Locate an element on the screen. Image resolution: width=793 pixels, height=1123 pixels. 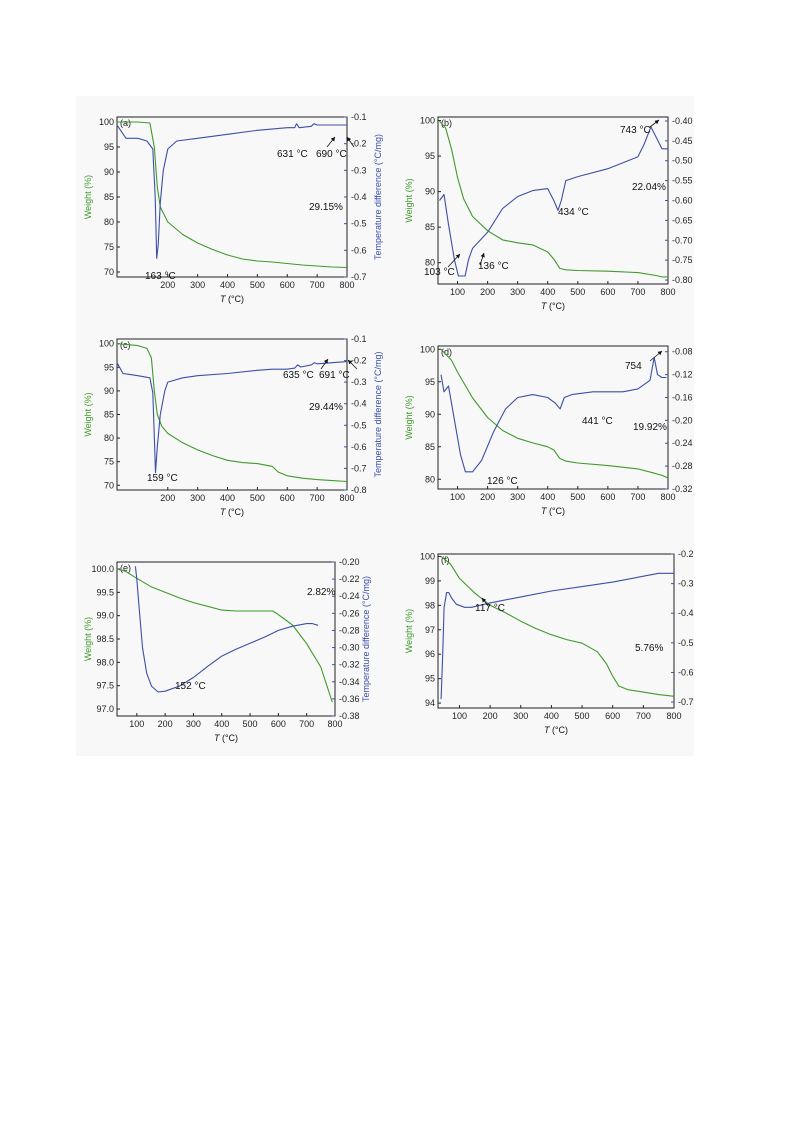
y2-tick-label: -0.55 is located at coordinates (682, 181).